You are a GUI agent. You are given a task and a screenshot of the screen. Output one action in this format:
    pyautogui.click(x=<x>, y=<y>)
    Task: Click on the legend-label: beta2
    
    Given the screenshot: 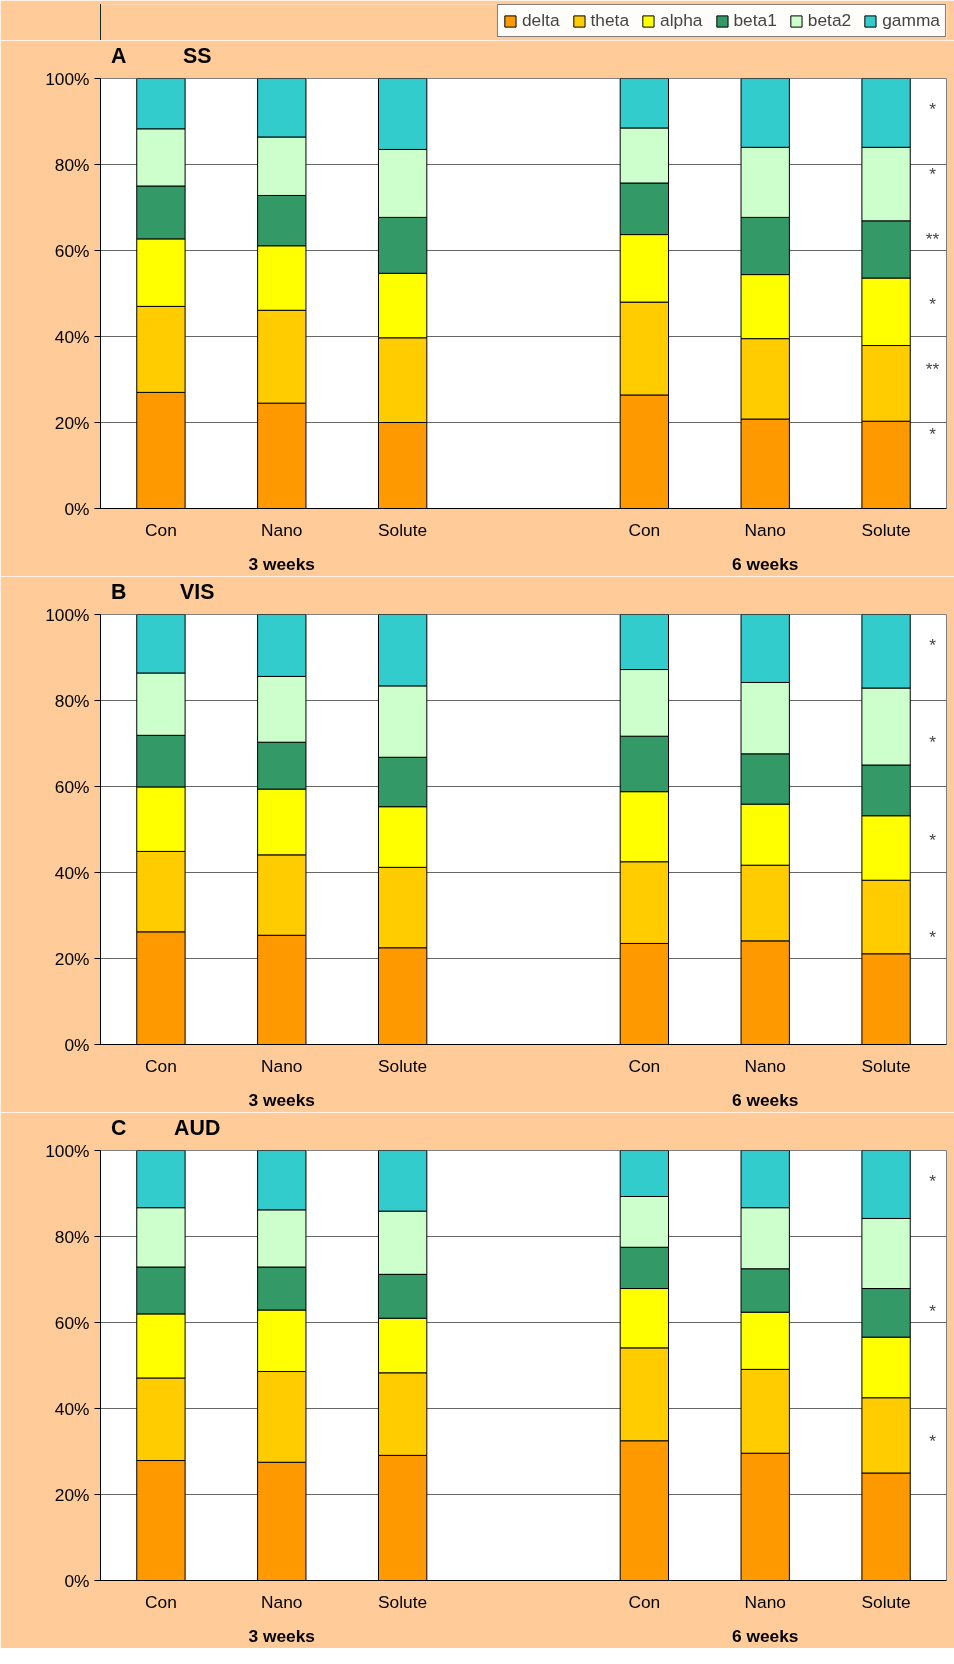 What is the action you would take?
    pyautogui.click(x=829, y=20)
    